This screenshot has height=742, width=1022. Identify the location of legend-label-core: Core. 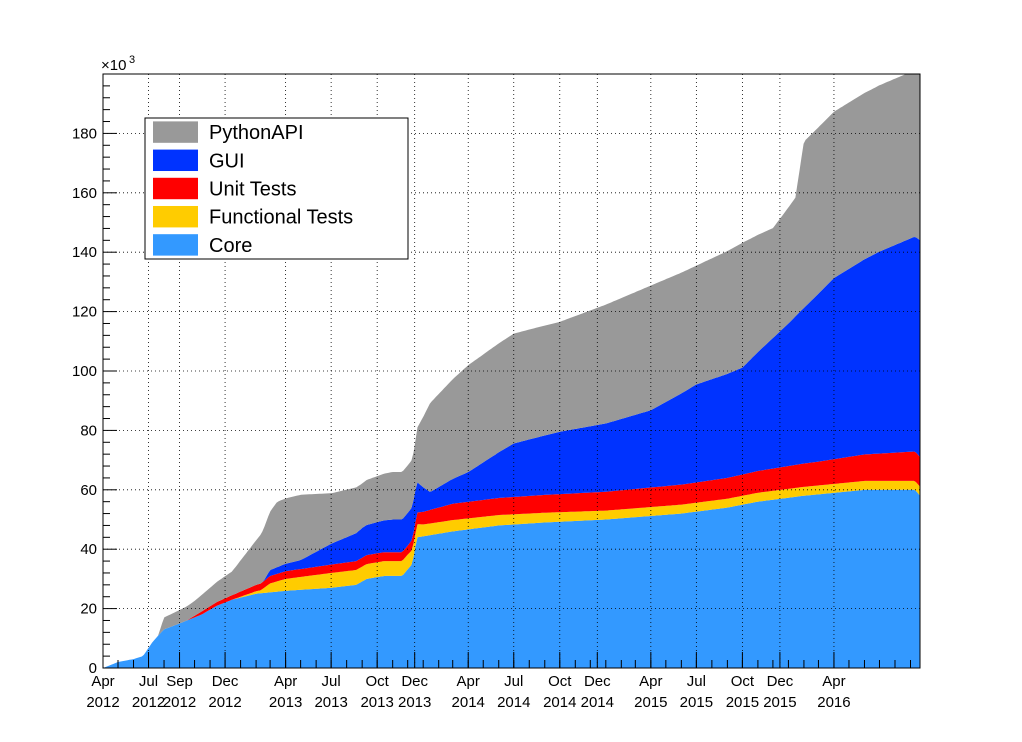
(230, 246).